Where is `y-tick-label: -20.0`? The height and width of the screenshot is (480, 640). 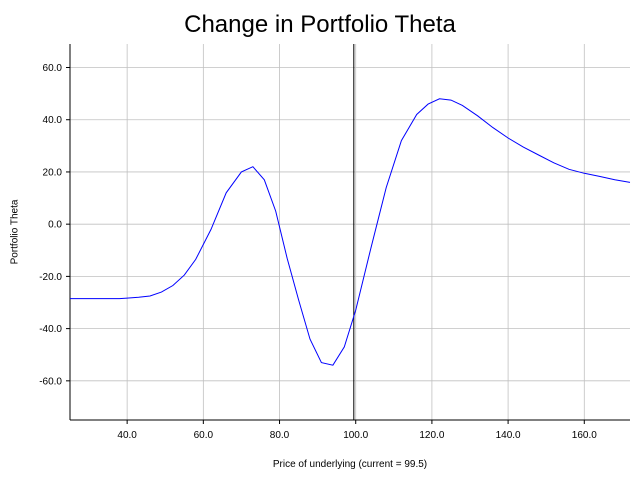
y-tick-label: -20.0 is located at coordinates (50, 277).